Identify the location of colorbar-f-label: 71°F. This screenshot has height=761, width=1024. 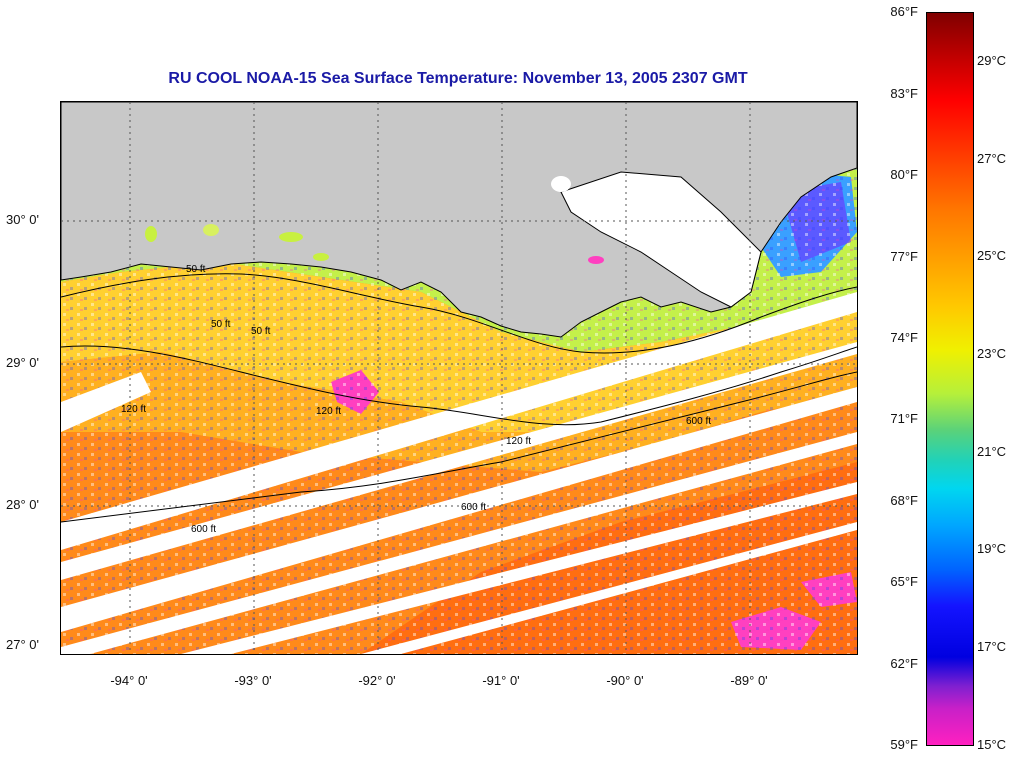
(904, 418).